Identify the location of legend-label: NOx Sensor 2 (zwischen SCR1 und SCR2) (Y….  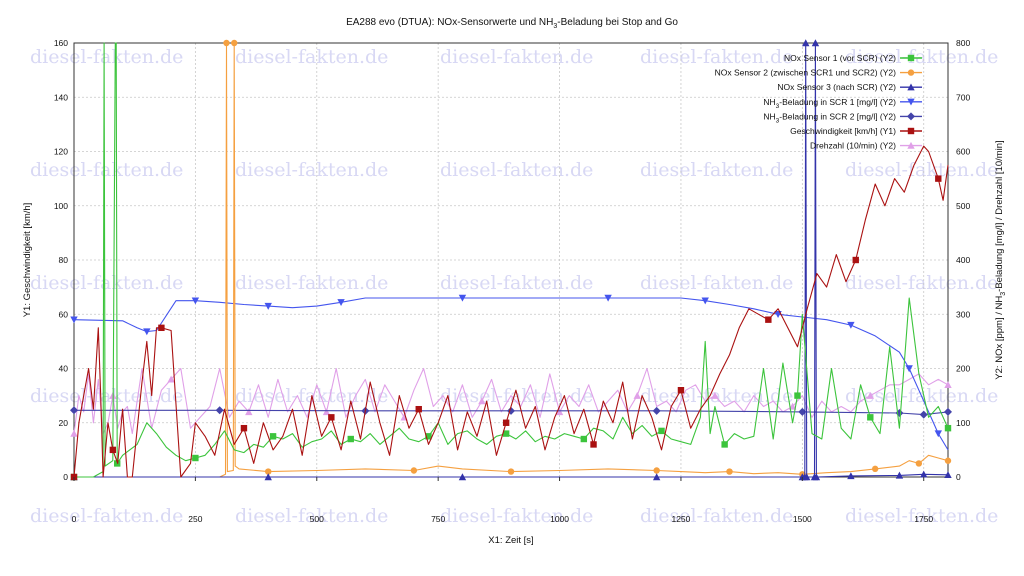
(806, 73).